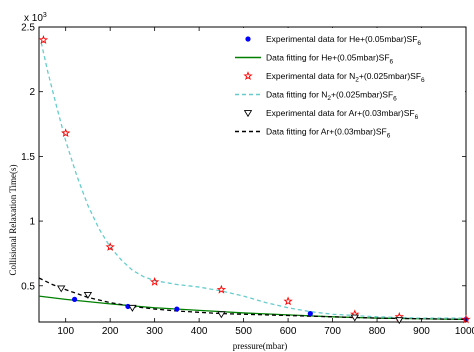 Image resolution: width=474 pixels, height=352 pixels. Describe the element at coordinates (345, 77) in the screenshot. I see `legend-entry-2: Experimental data for N2+(0.025mbar)SF6` at that location.